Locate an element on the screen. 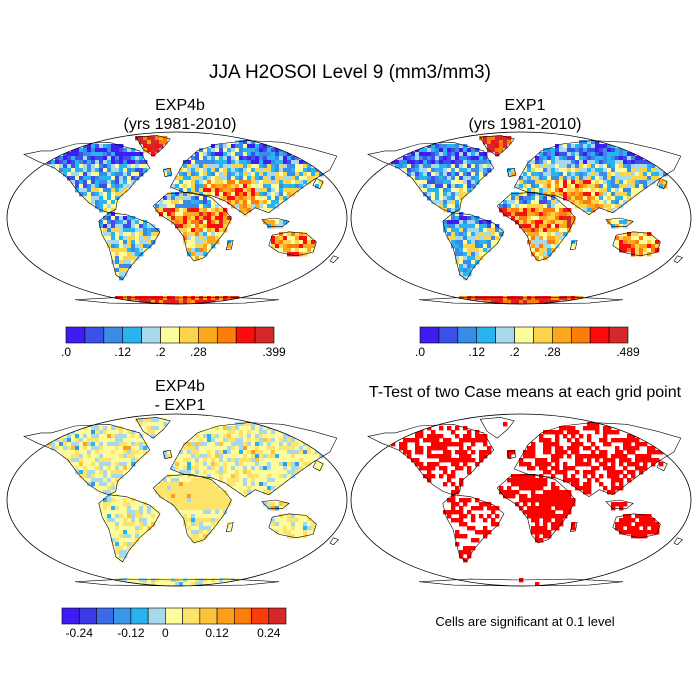 The width and height of the screenshot is (700, 700). map-ttest is located at coordinates (521, 500).